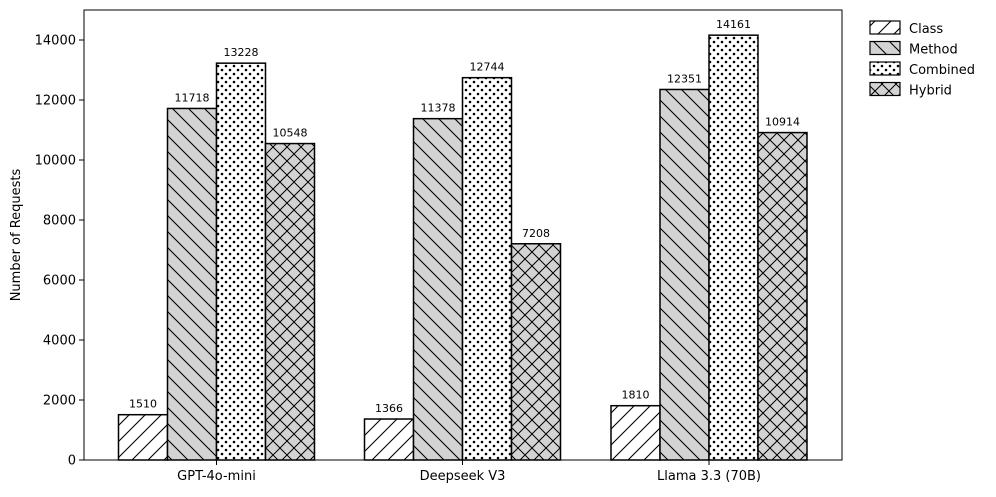 This screenshot has height=497, width=996. Describe the element at coordinates (55, 41) in the screenshot. I see `y-tick-label: 14000` at that location.